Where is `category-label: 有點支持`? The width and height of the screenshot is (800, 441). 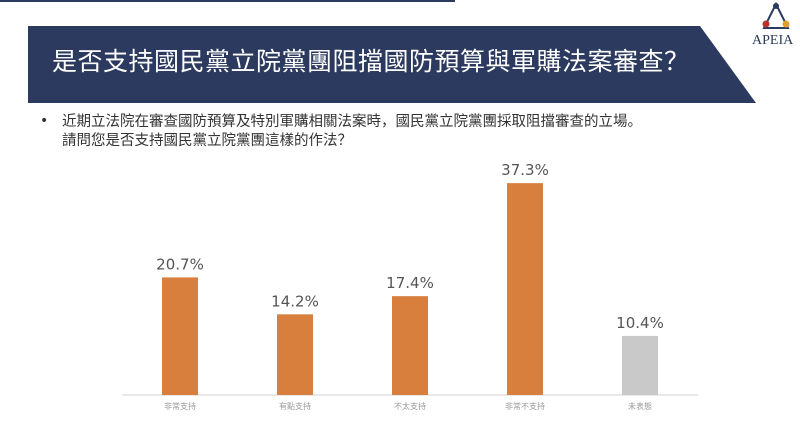 category-label: 有點支持 is located at coordinates (295, 406).